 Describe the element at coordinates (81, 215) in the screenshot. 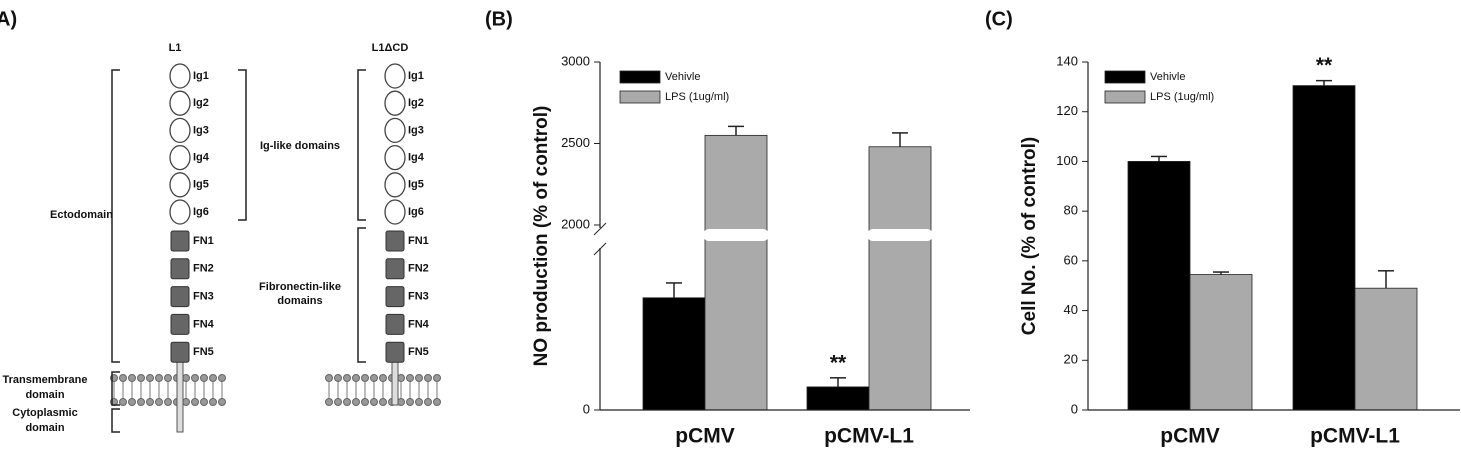

I see `ecto-label: Ectodomain` at that location.